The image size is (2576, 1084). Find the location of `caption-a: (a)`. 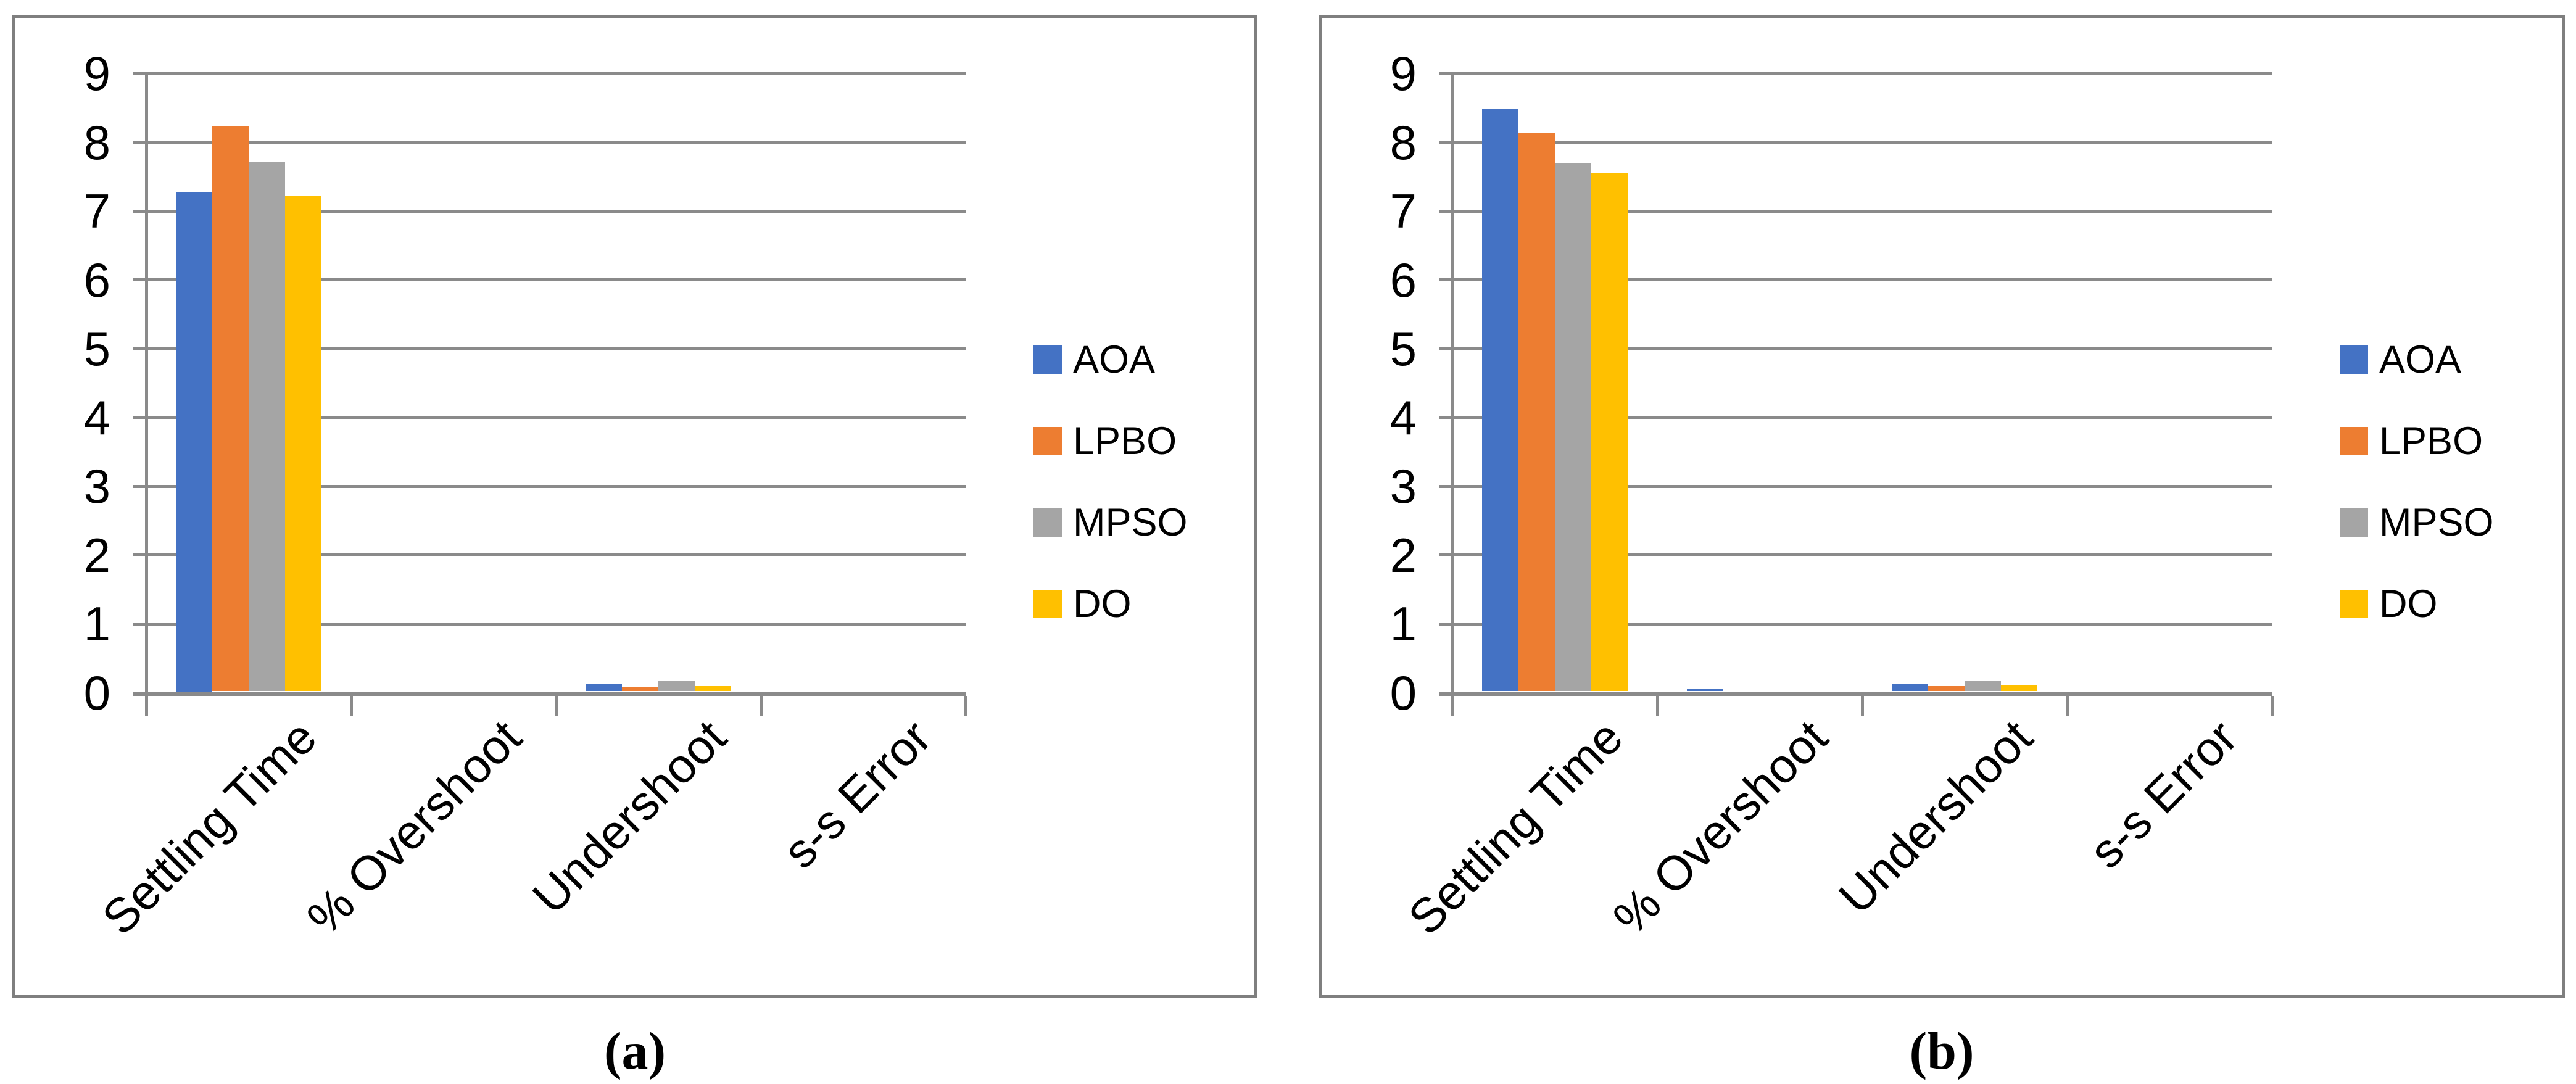

caption-a: (a) is located at coordinates (635, 1050).